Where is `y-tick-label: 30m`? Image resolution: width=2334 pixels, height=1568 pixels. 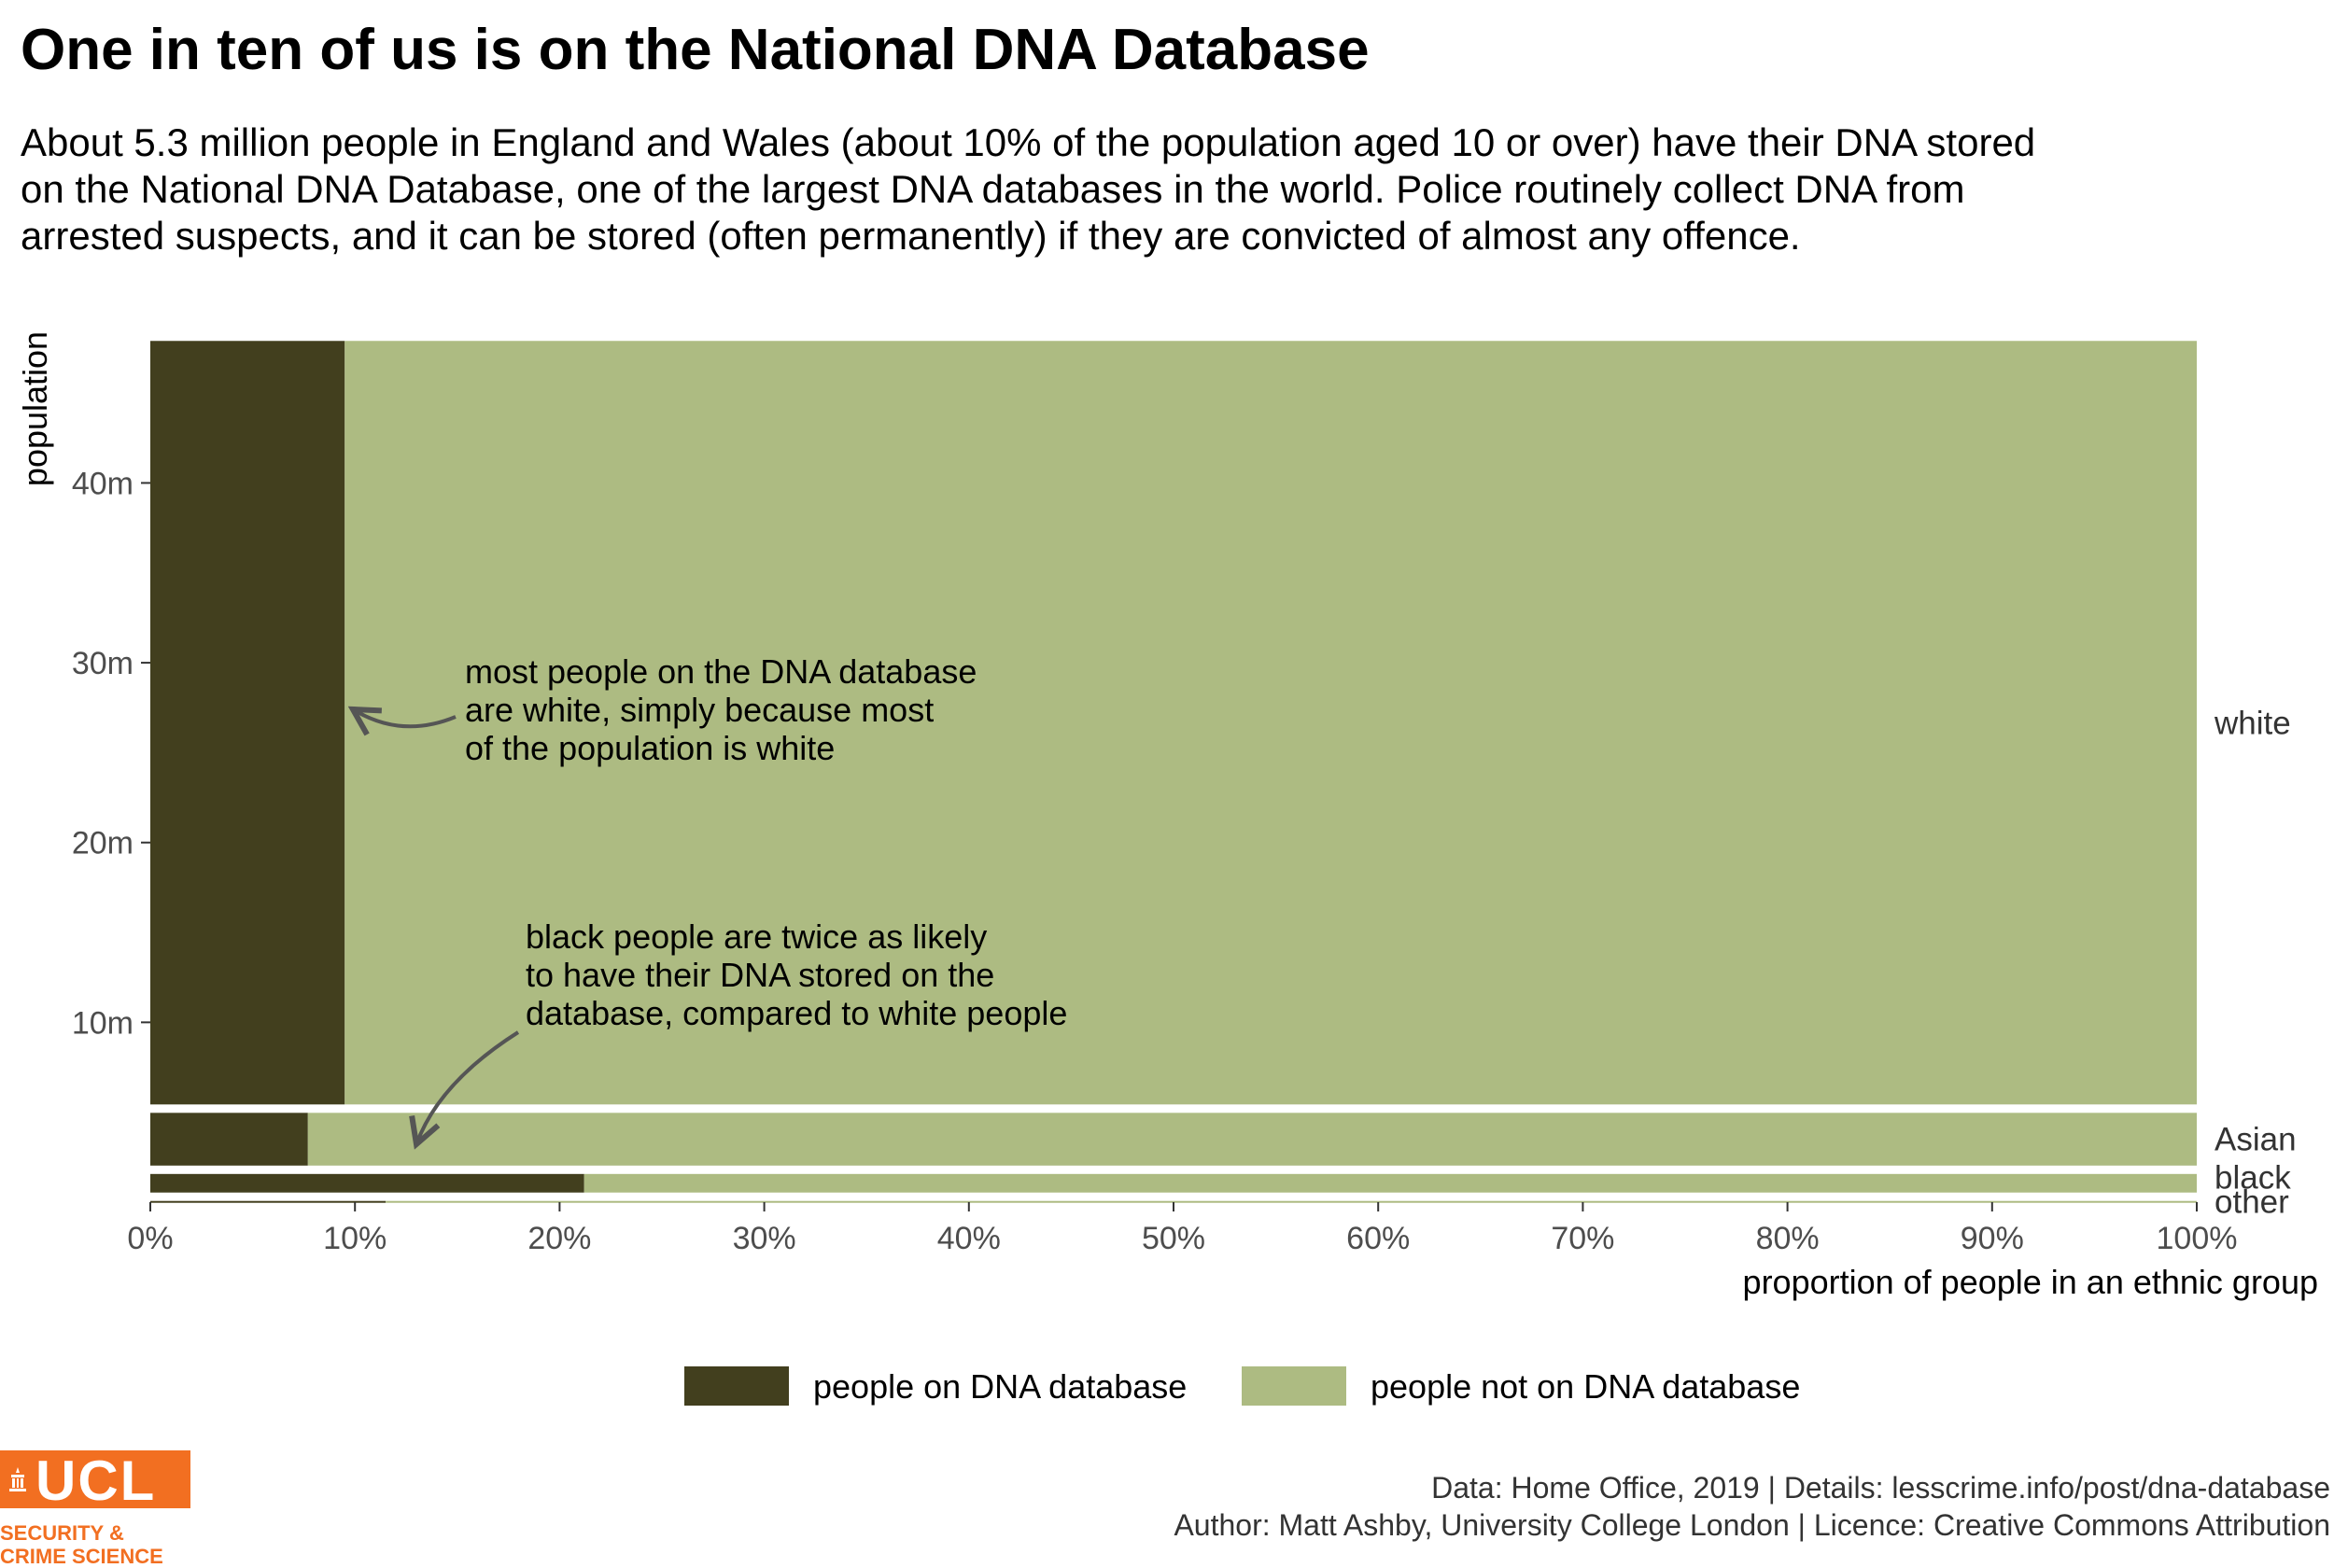
y-tick-label: 30m is located at coordinates (103, 663).